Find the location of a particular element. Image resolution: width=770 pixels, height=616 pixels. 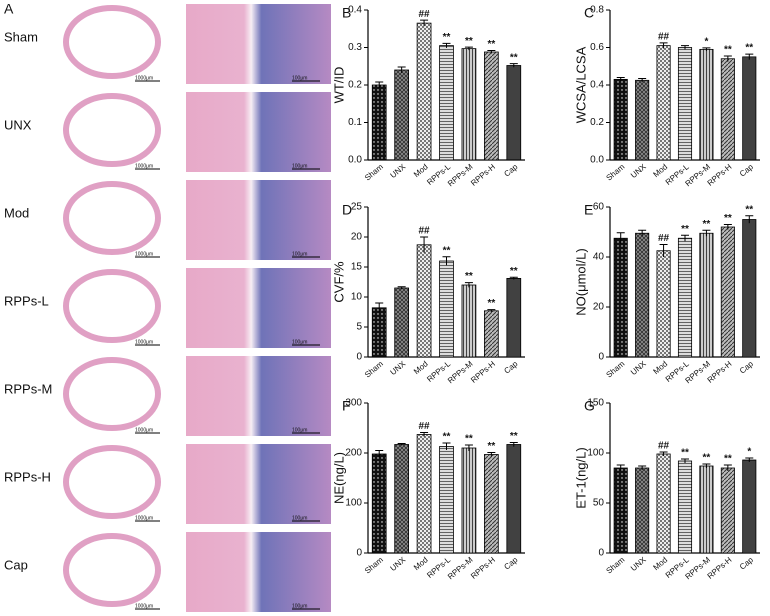

y-tick-label: 20 is located at coordinates (599, 307).